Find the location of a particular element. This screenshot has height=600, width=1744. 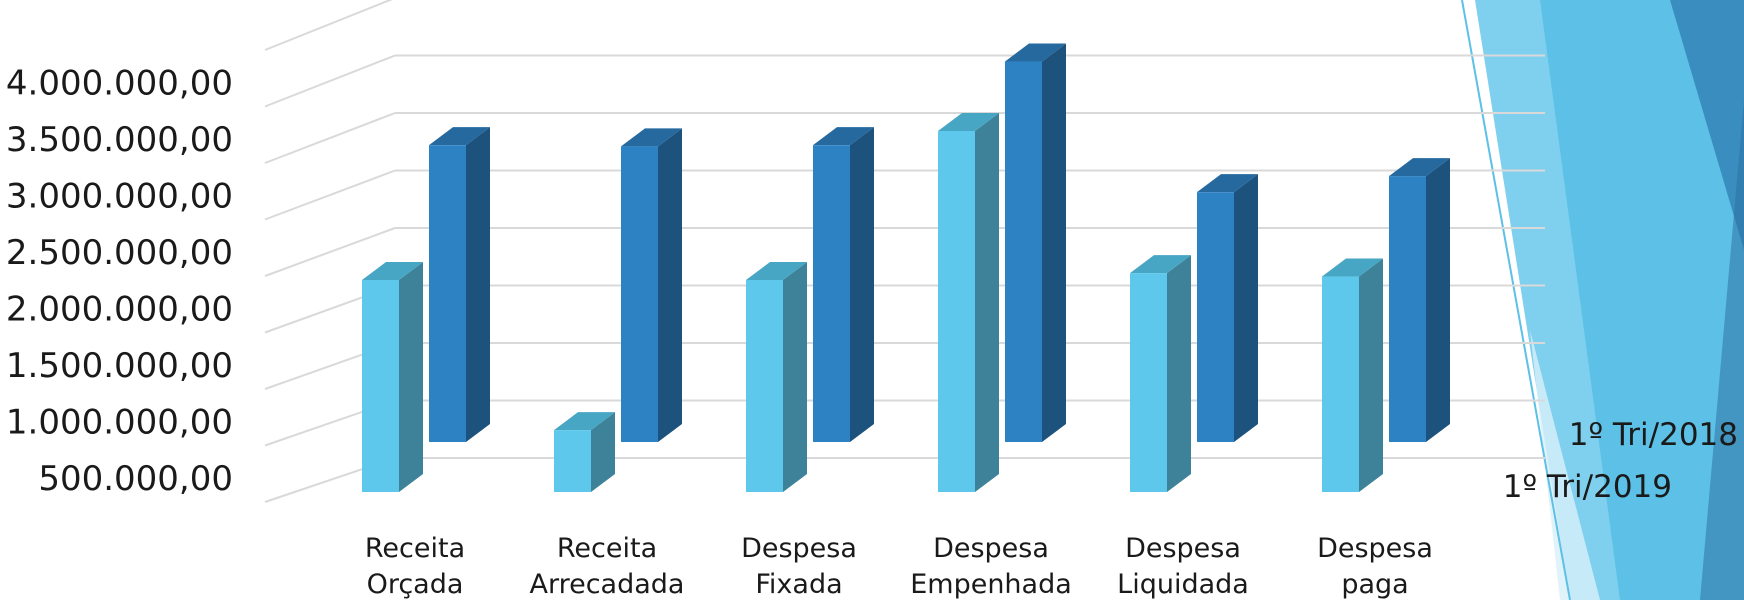

y-tick-label: 500.000,00 is located at coordinates (135, 479).